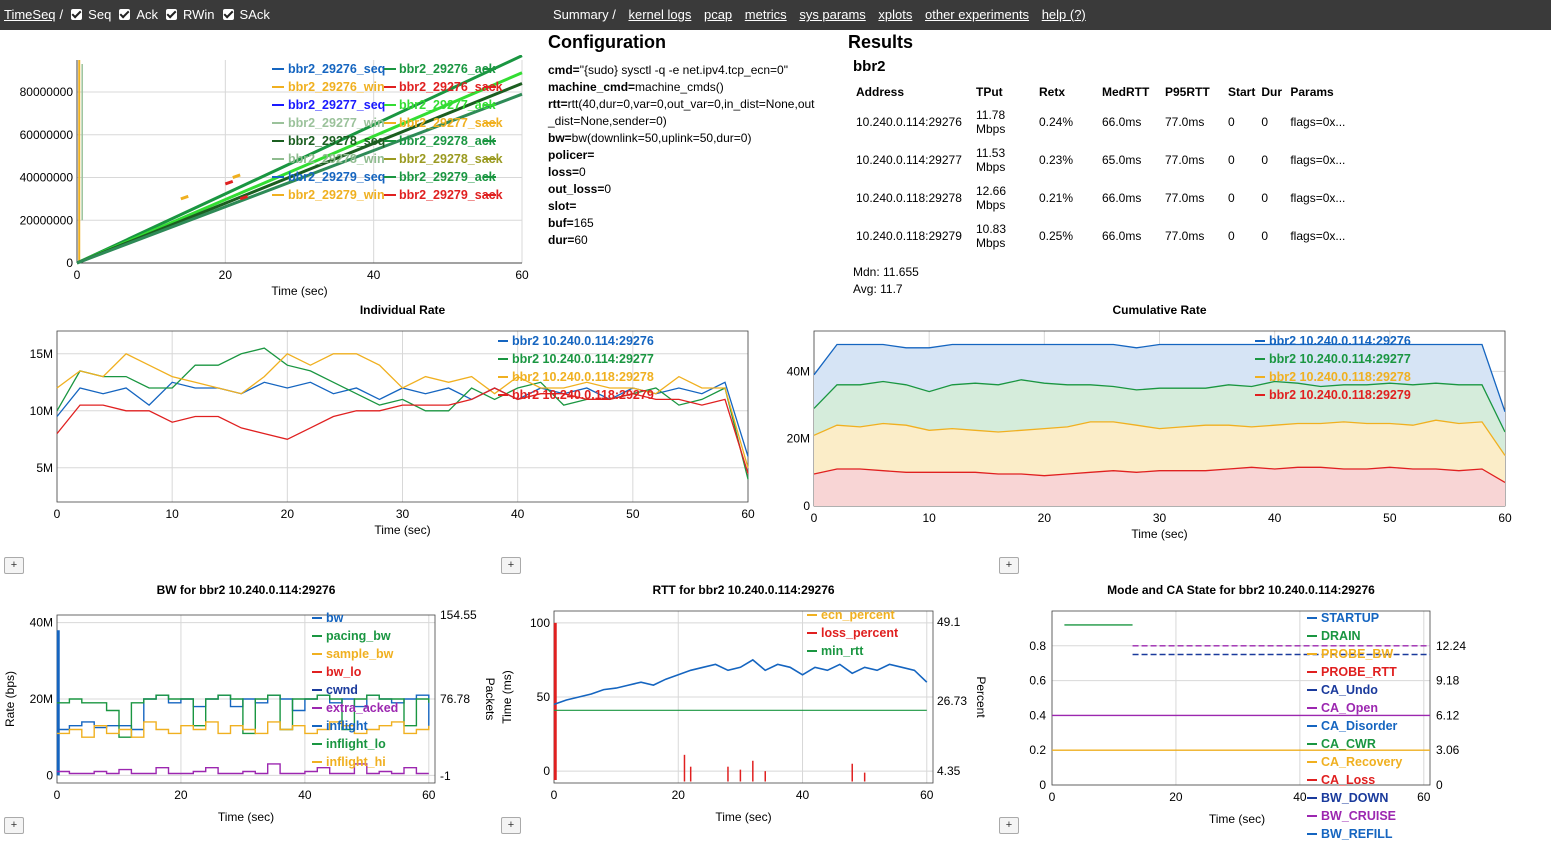 Image resolution: width=1551 pixels, height=843 pixels. What do you see at coordinates (57, 514) in the screenshot?
I see `x-tick-label: 0` at bounding box center [57, 514].